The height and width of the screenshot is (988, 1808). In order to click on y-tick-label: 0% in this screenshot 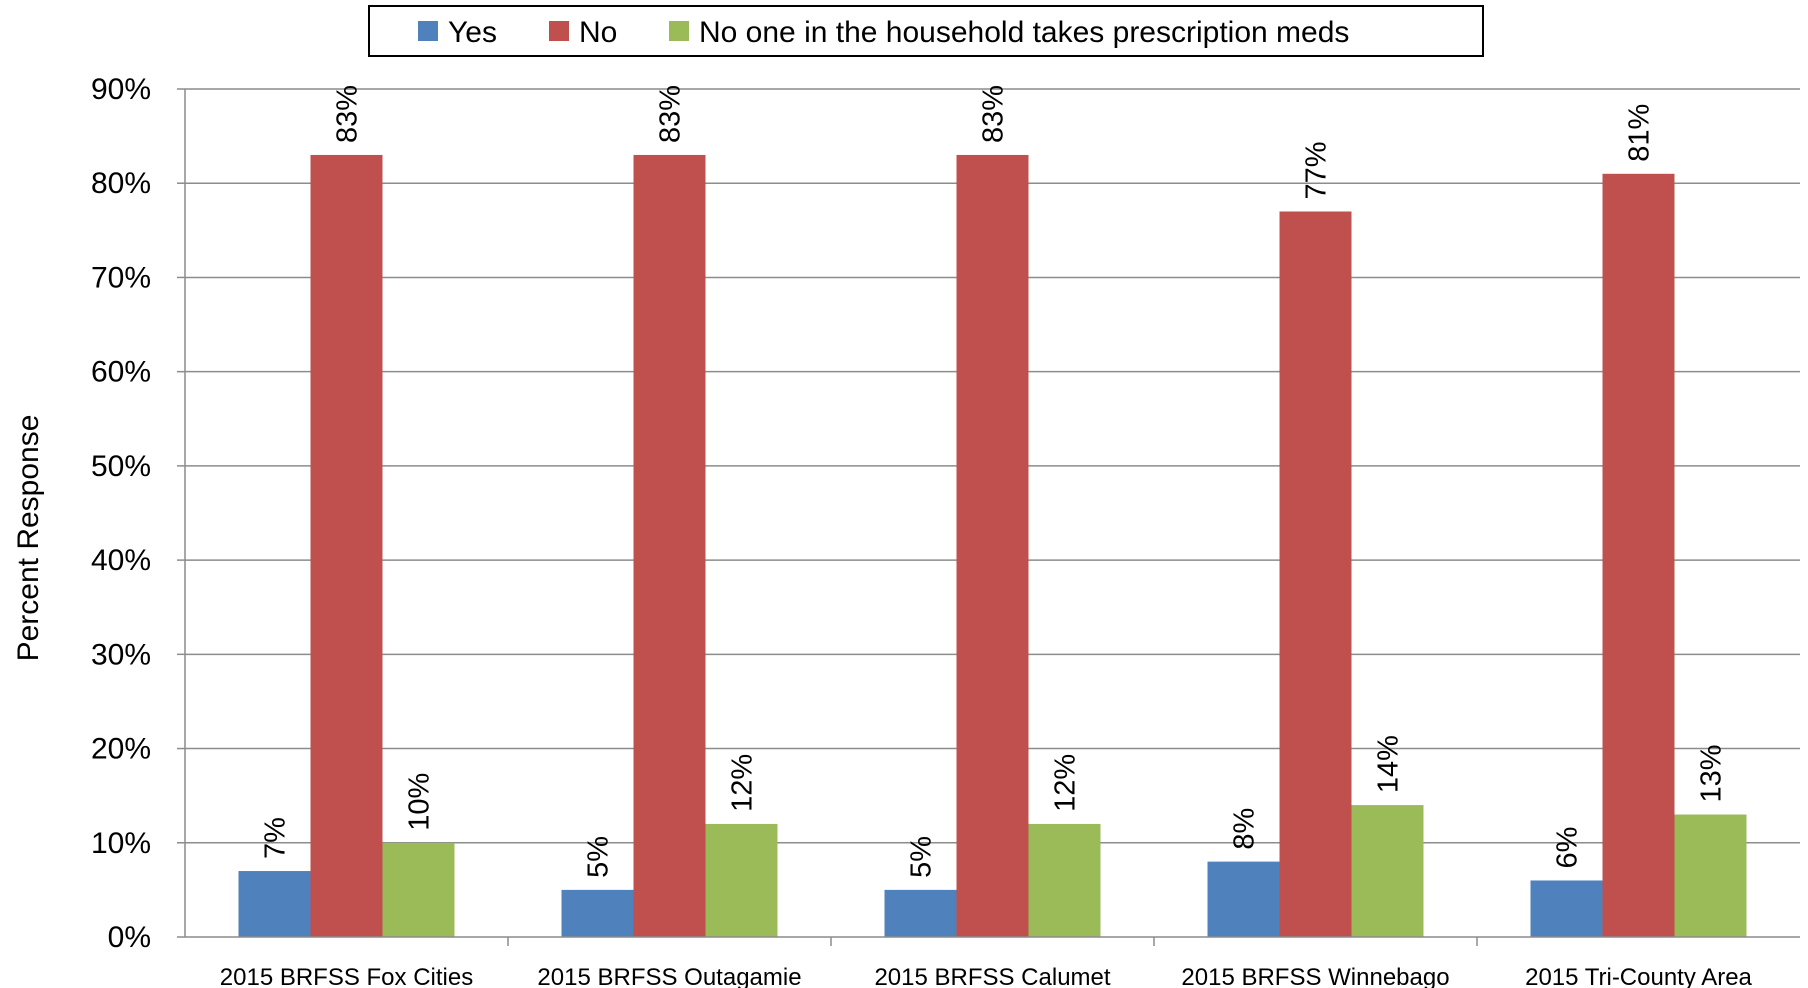, I will do `click(129, 937)`.